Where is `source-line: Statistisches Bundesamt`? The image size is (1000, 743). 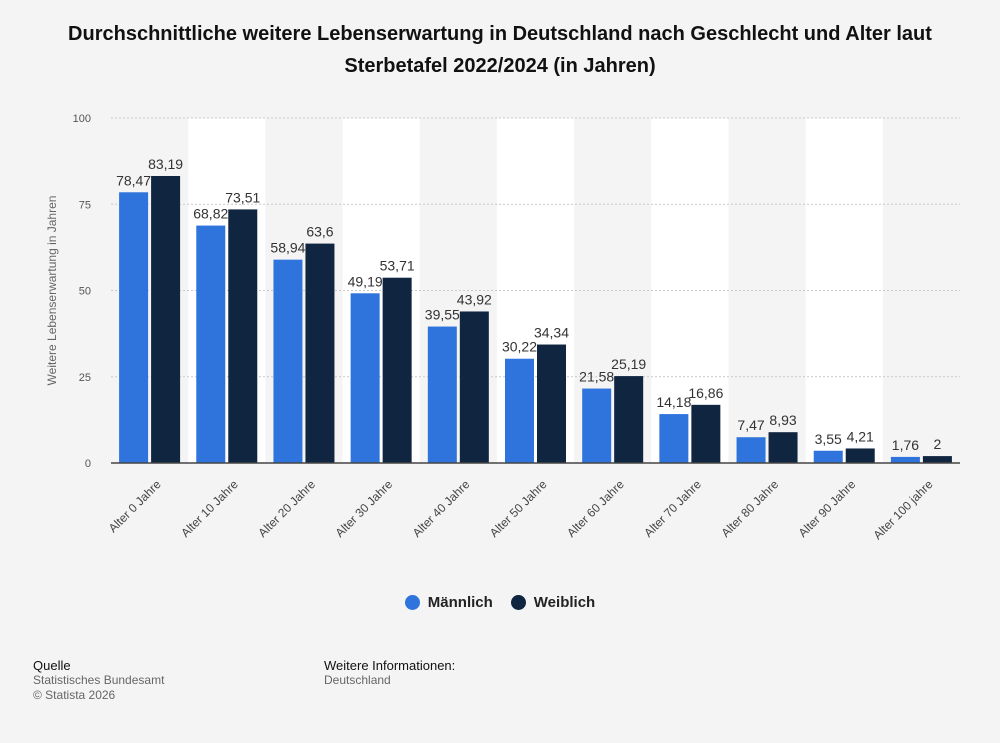
source-line: Statistisches Bundesamt is located at coordinates (99, 680).